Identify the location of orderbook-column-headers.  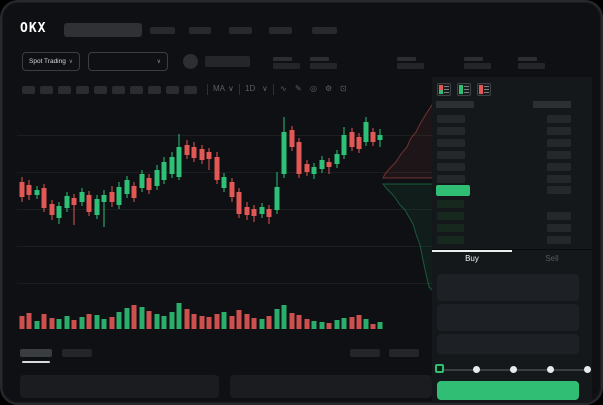
(512, 104).